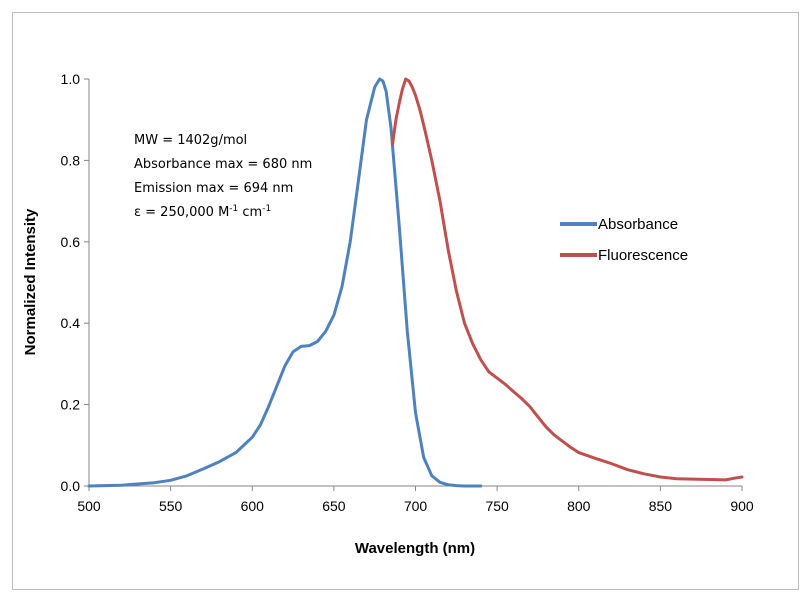 This screenshot has width=807, height=596. What do you see at coordinates (89, 506) in the screenshot?
I see `x-tick-label: 500` at bounding box center [89, 506].